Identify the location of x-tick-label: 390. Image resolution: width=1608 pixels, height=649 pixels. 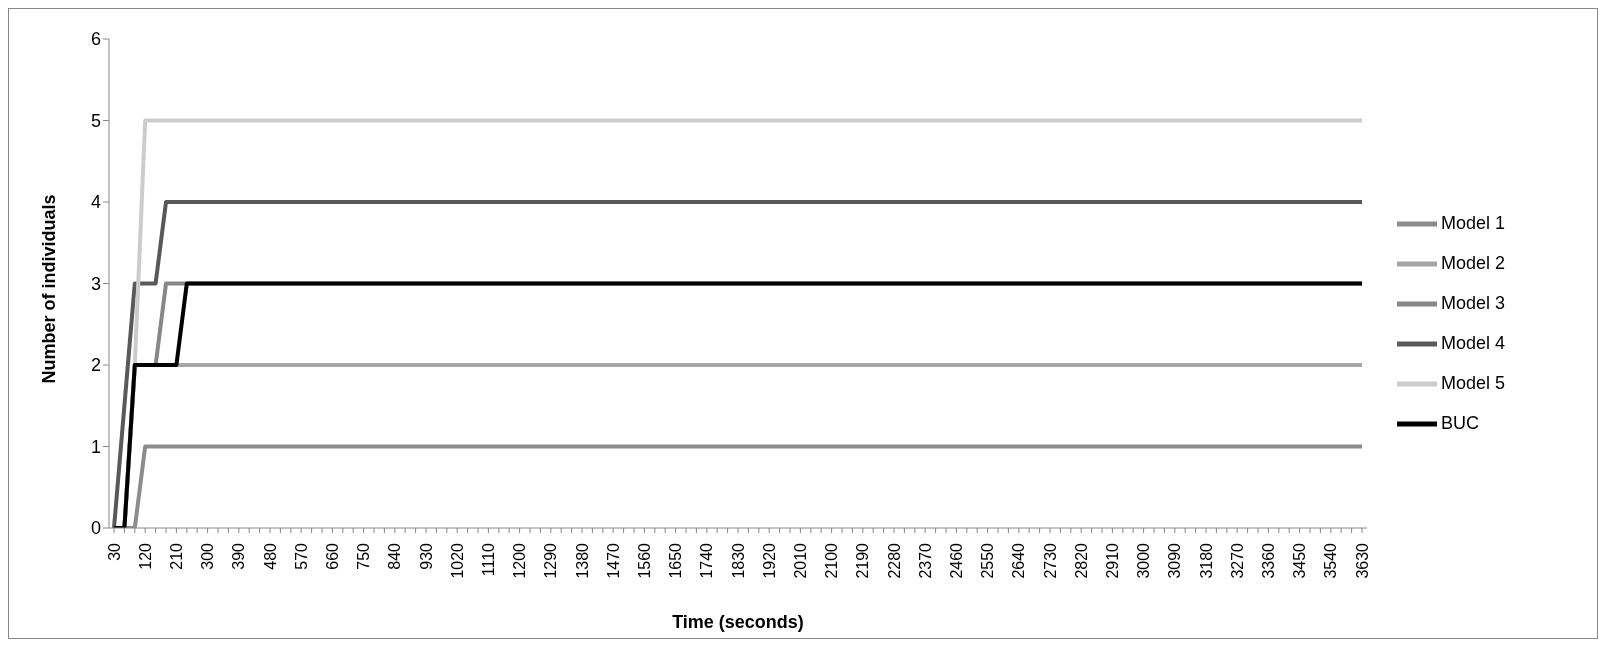
(239, 556).